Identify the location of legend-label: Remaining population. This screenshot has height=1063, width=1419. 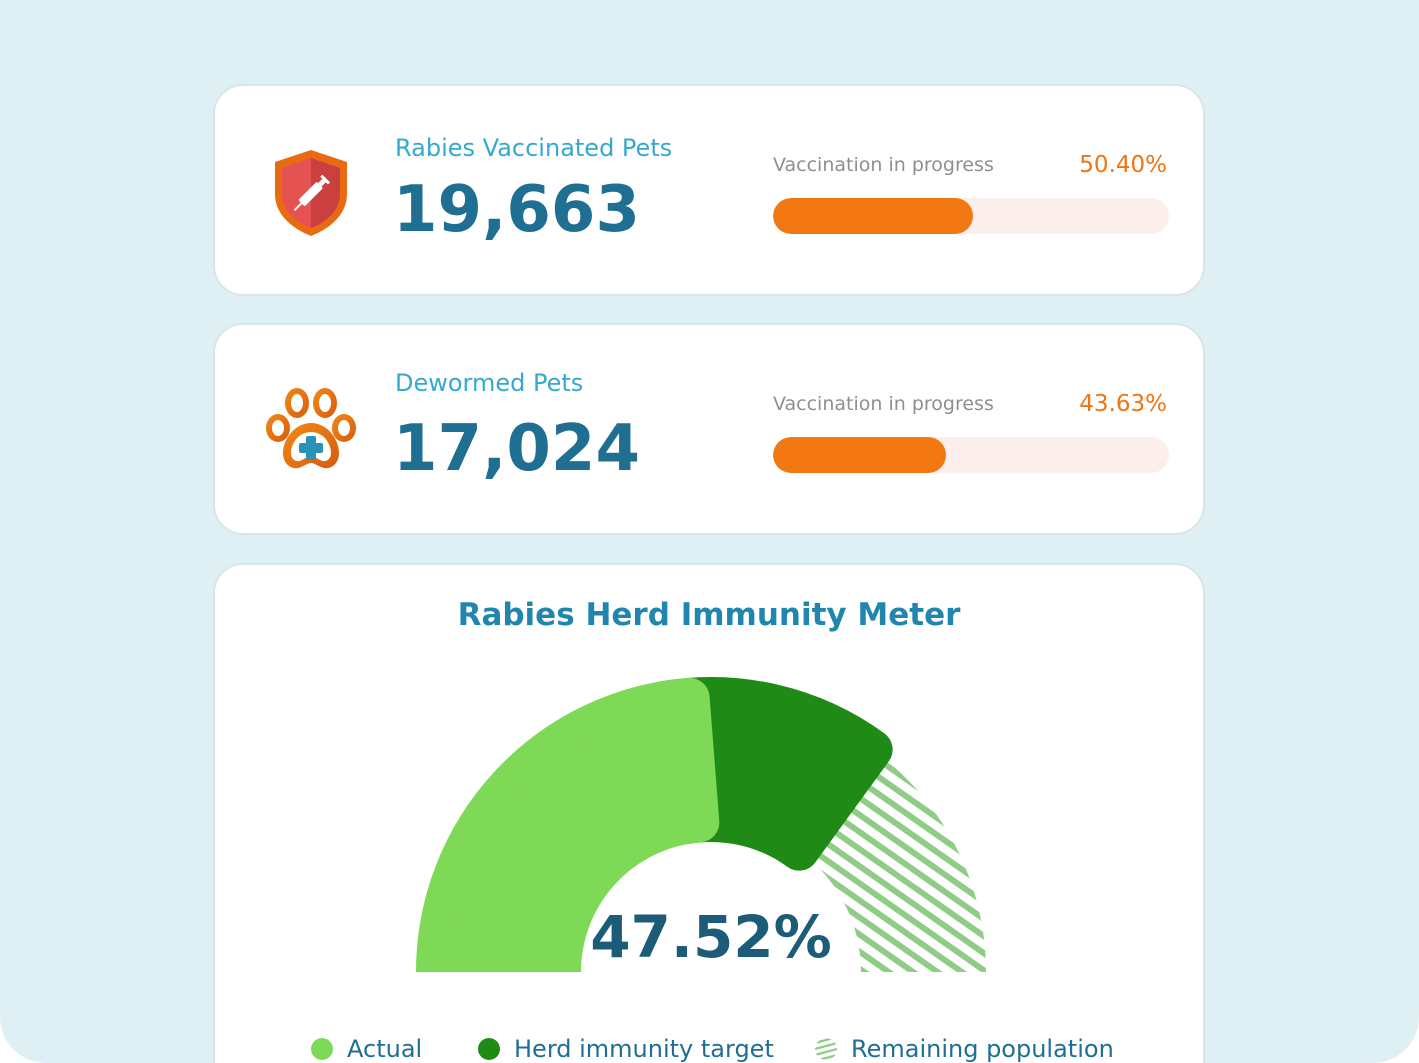
(982, 1049).